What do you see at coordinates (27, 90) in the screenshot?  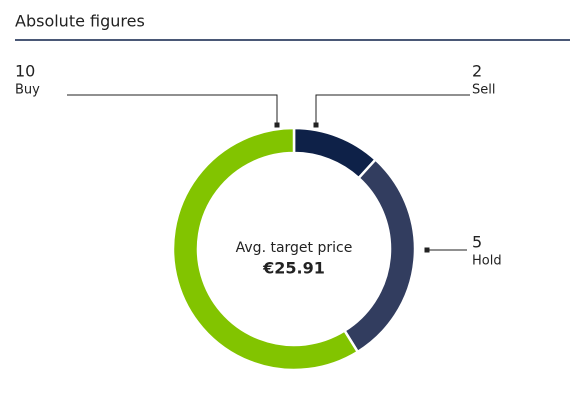 I see `category-label: Buy` at bounding box center [27, 90].